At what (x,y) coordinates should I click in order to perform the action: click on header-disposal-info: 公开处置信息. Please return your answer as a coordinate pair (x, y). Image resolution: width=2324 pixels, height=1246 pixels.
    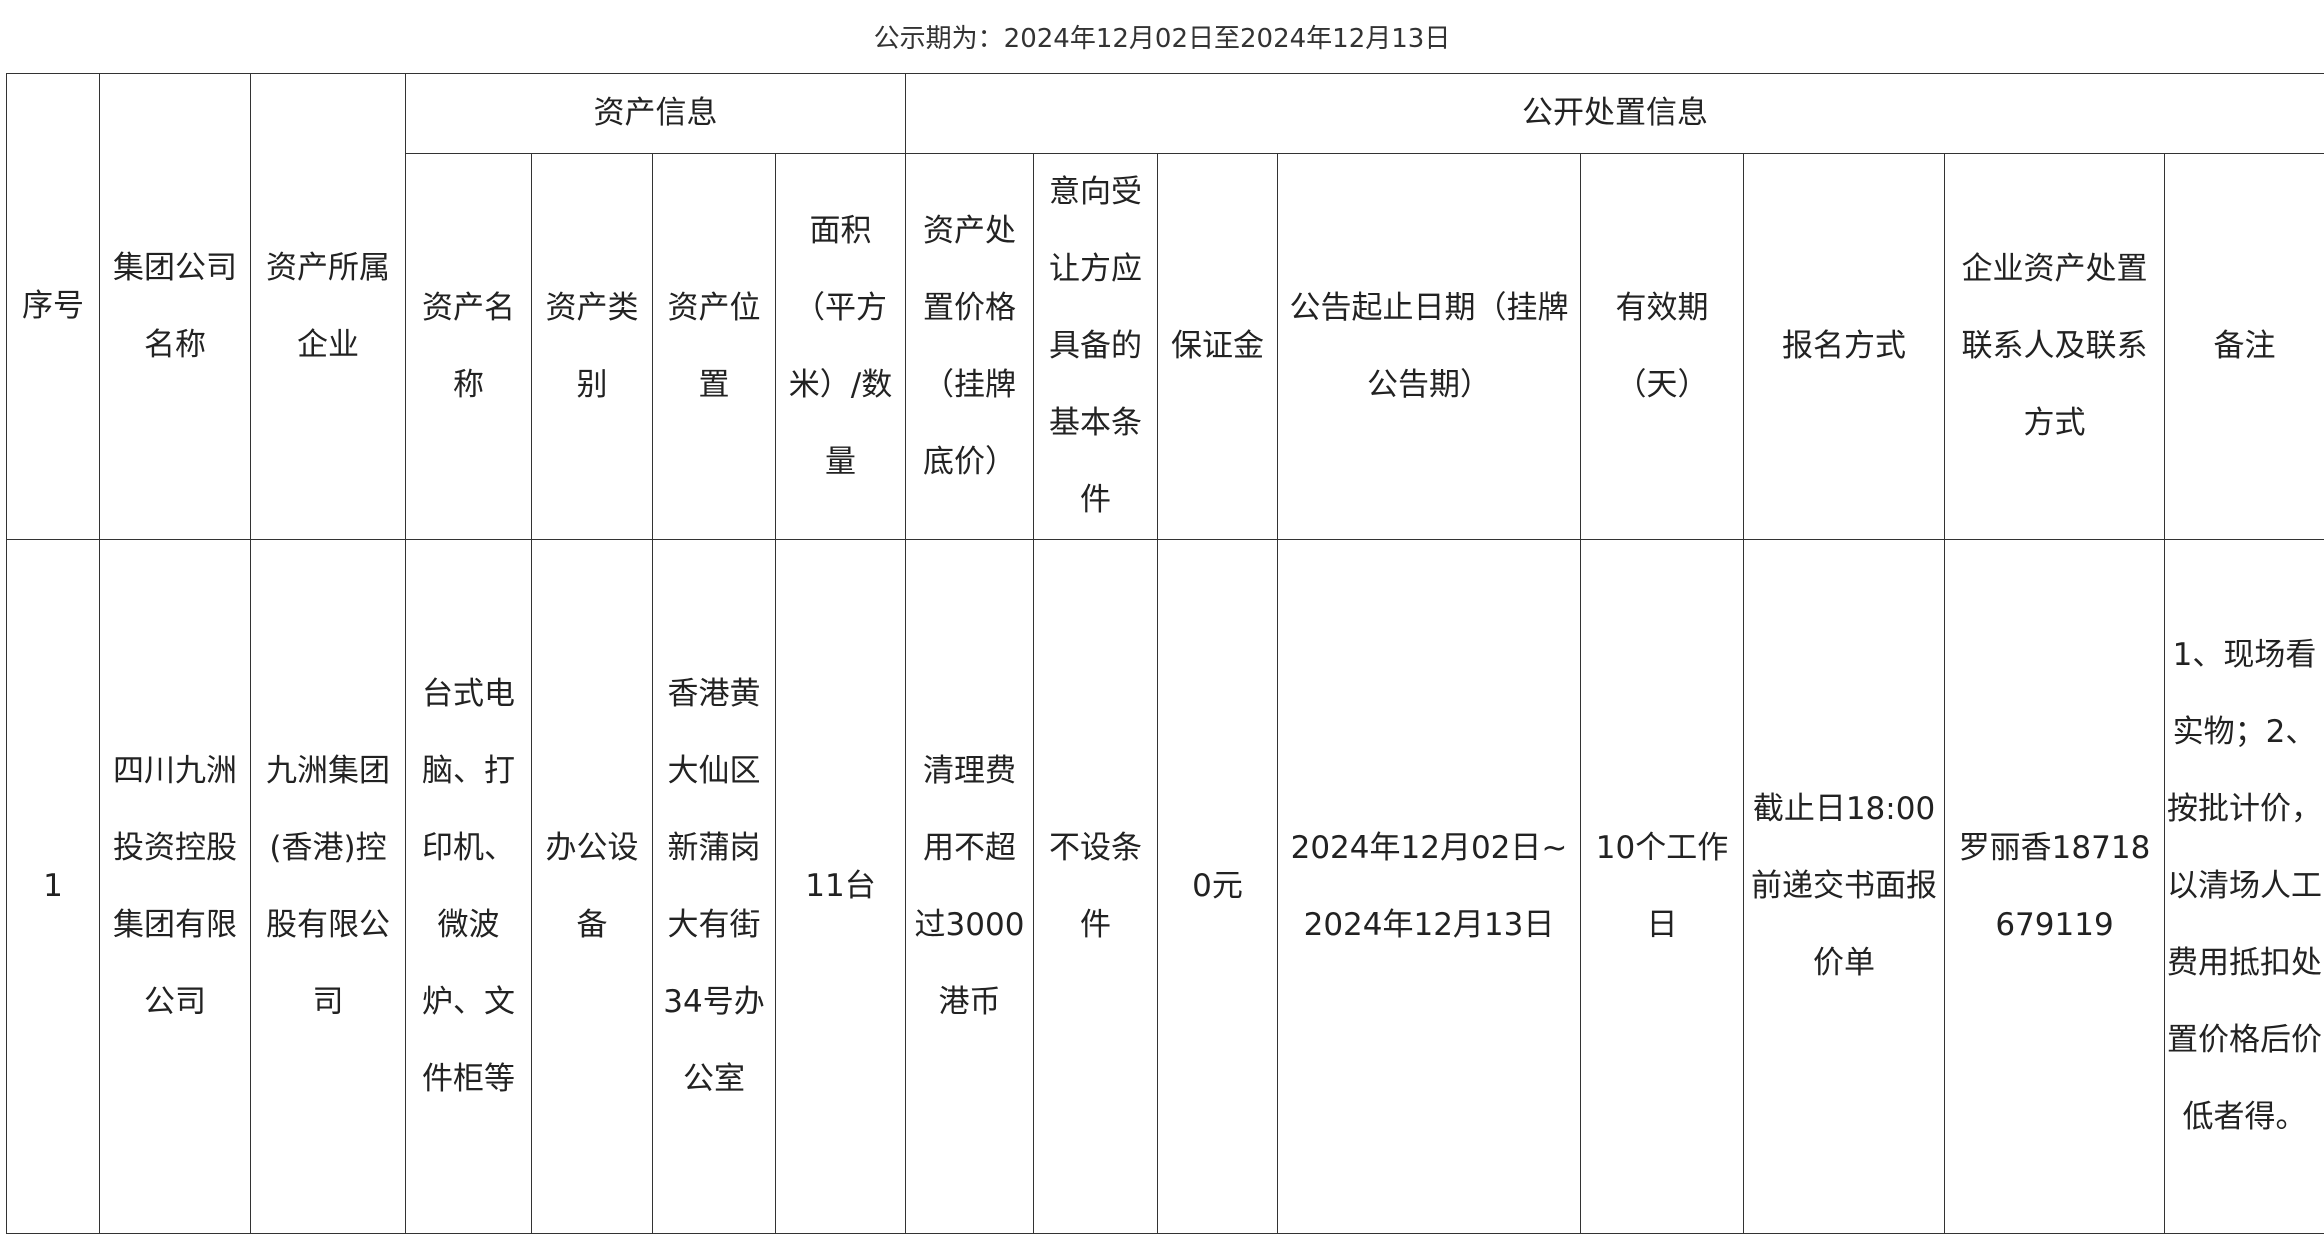
    Looking at the image, I should click on (1614, 113).